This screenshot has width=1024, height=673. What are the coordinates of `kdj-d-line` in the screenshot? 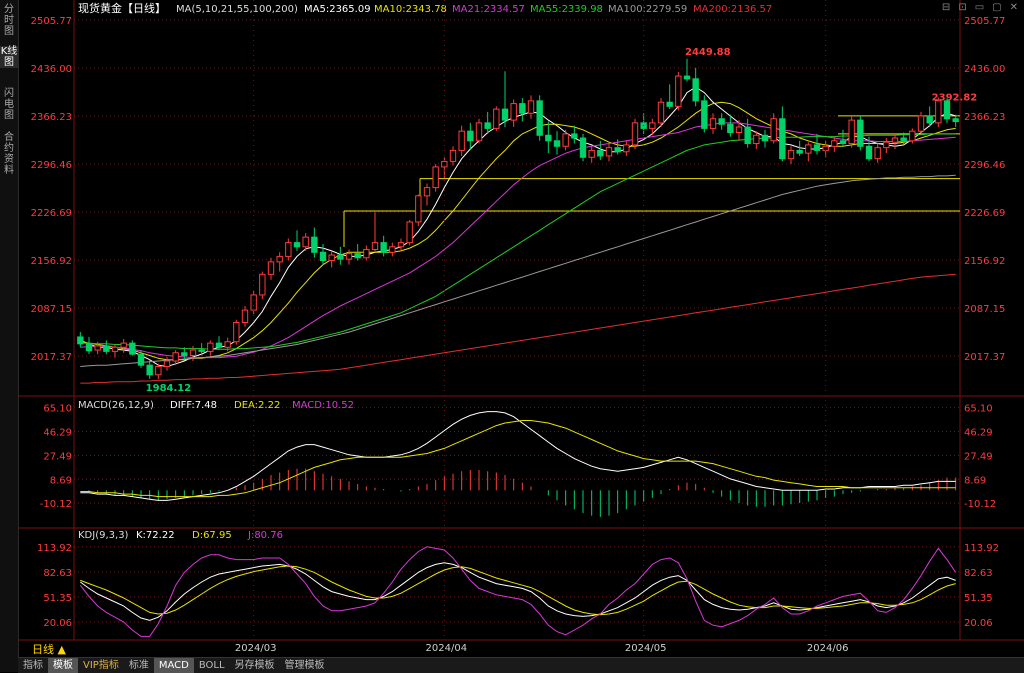 It's located at (518, 590).